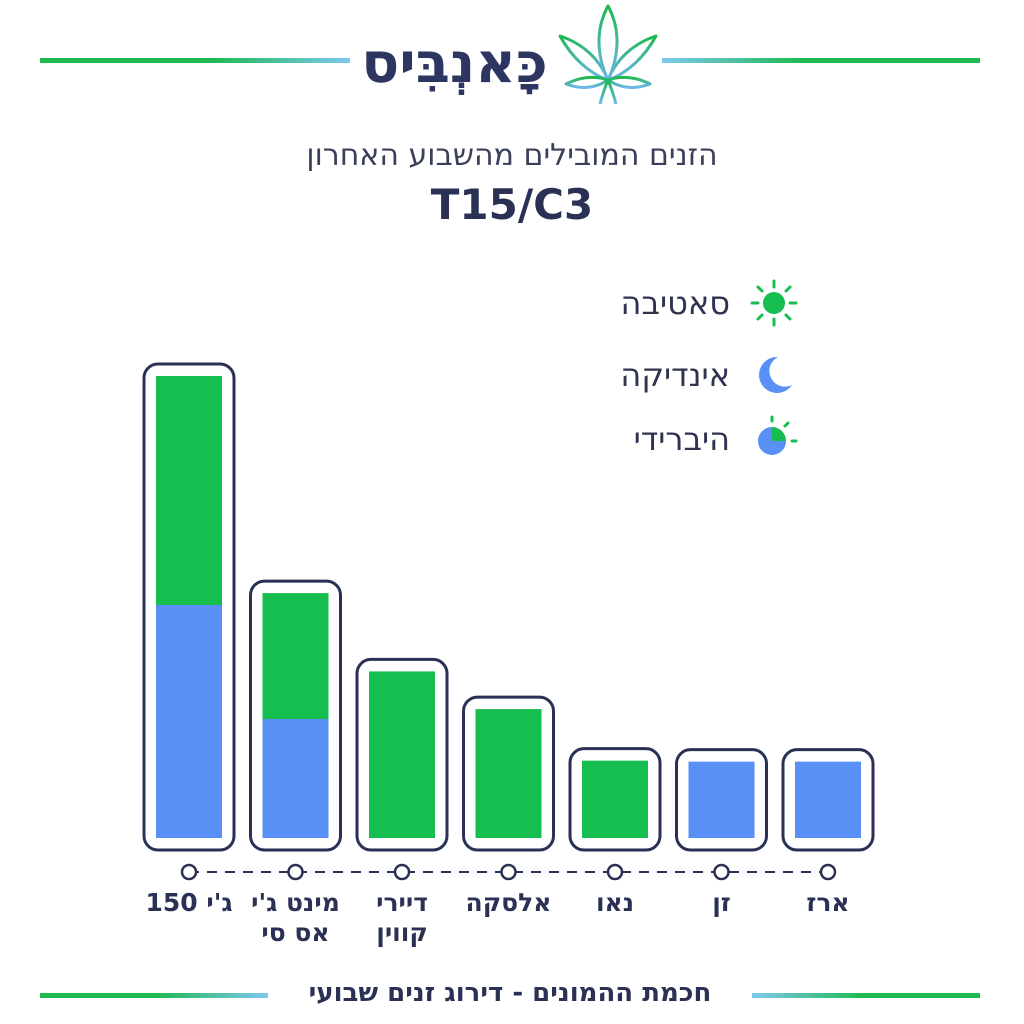 This screenshot has width=1024, height=1024. I want to click on legend-item-indica: אינדיקה, so click(680, 375).